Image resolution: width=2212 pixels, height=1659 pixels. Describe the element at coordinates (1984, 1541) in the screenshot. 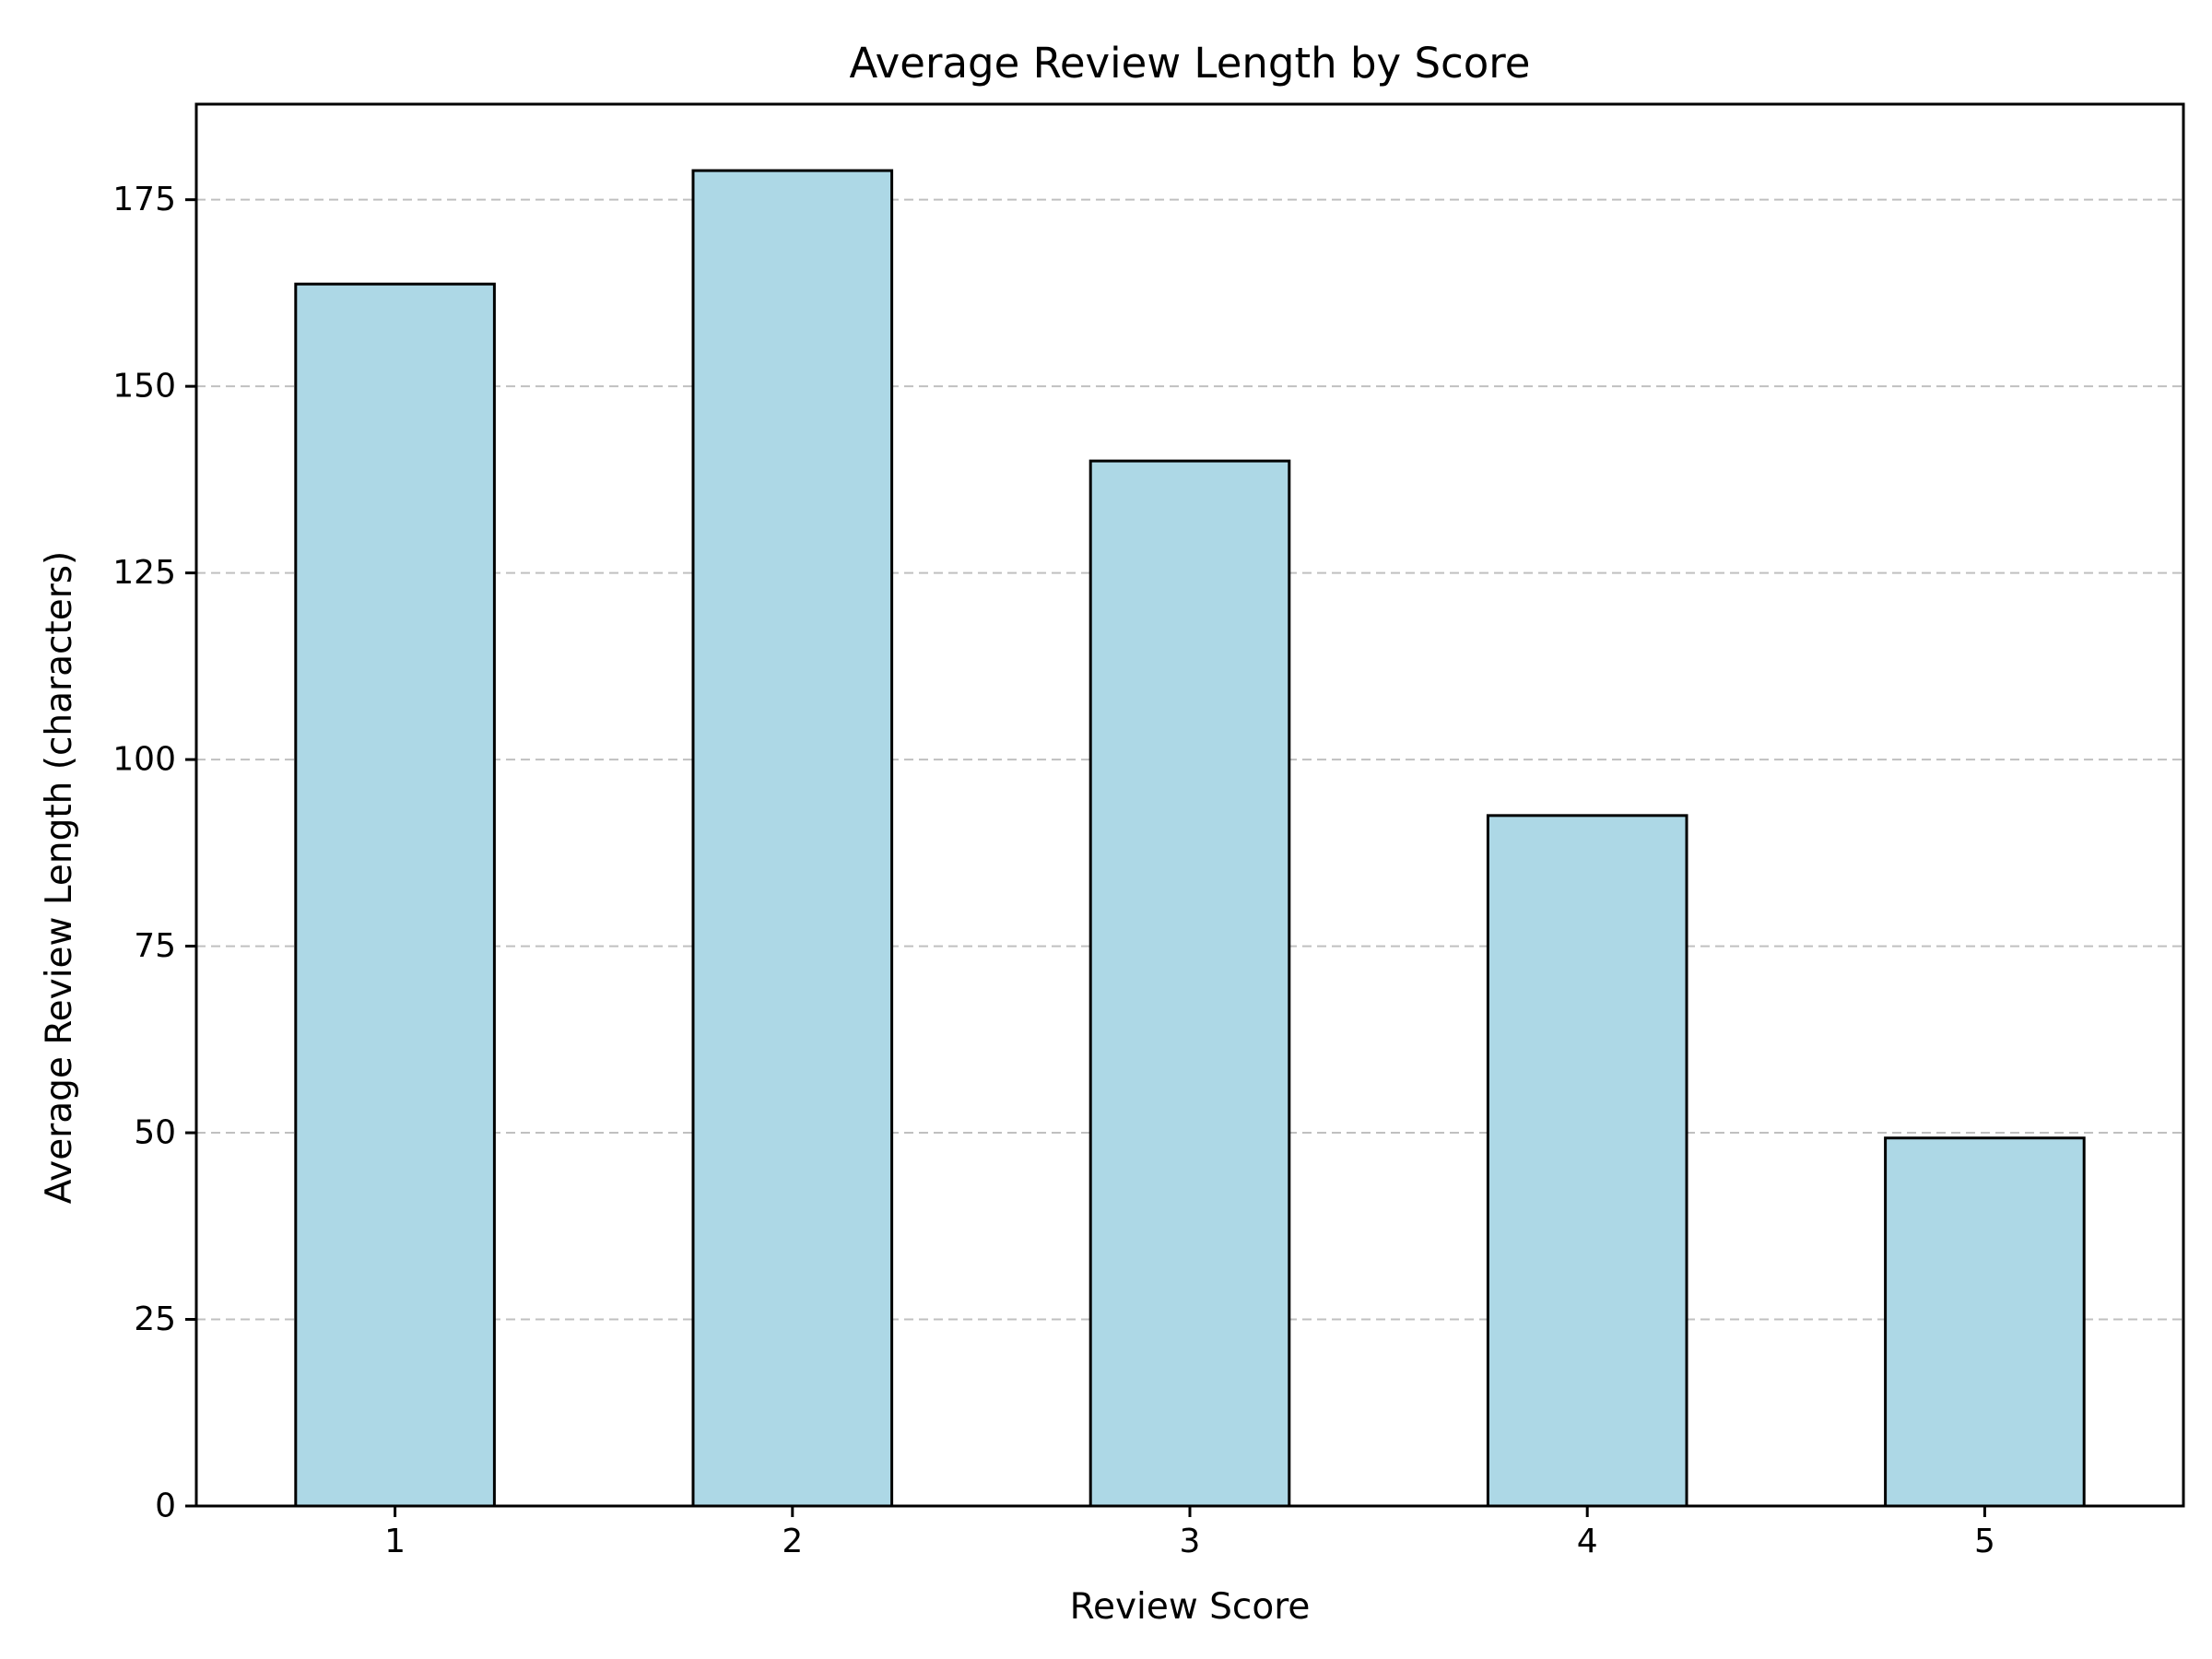

I see `x-tick-label: 5` at that location.